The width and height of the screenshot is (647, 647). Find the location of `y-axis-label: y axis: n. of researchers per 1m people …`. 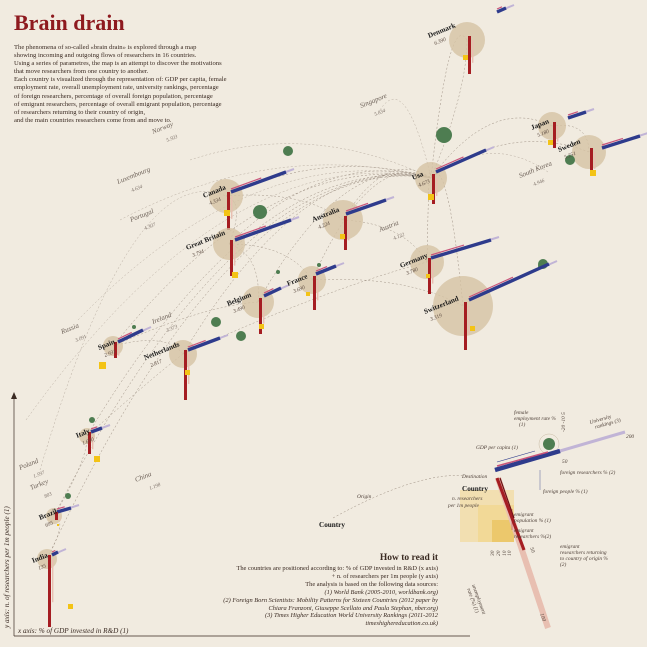

y-axis-label: y axis: n. of researchers per 1m people … is located at coordinates (7, 567).